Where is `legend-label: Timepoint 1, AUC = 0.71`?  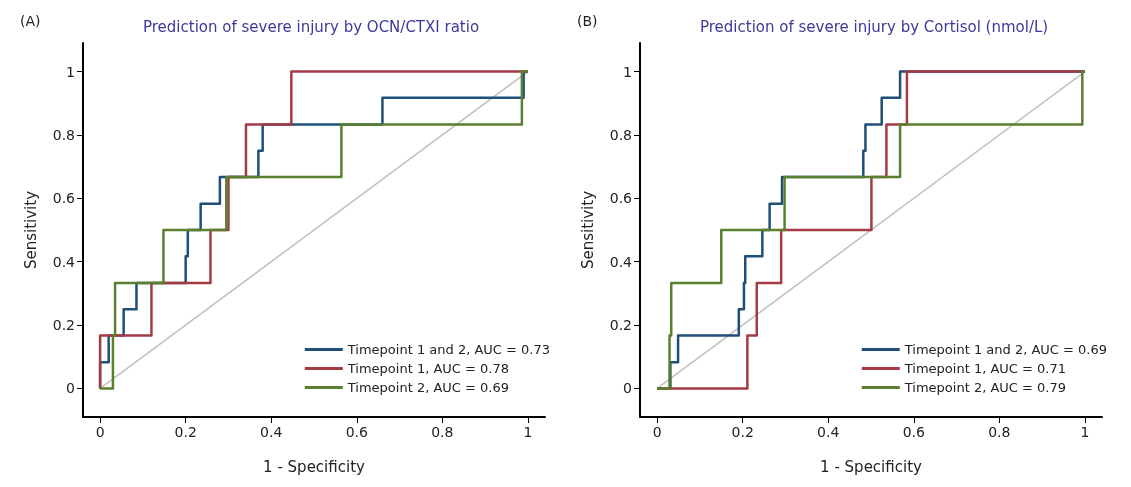
legend-label: Timepoint 1, AUC = 0.71 is located at coordinates (985, 368).